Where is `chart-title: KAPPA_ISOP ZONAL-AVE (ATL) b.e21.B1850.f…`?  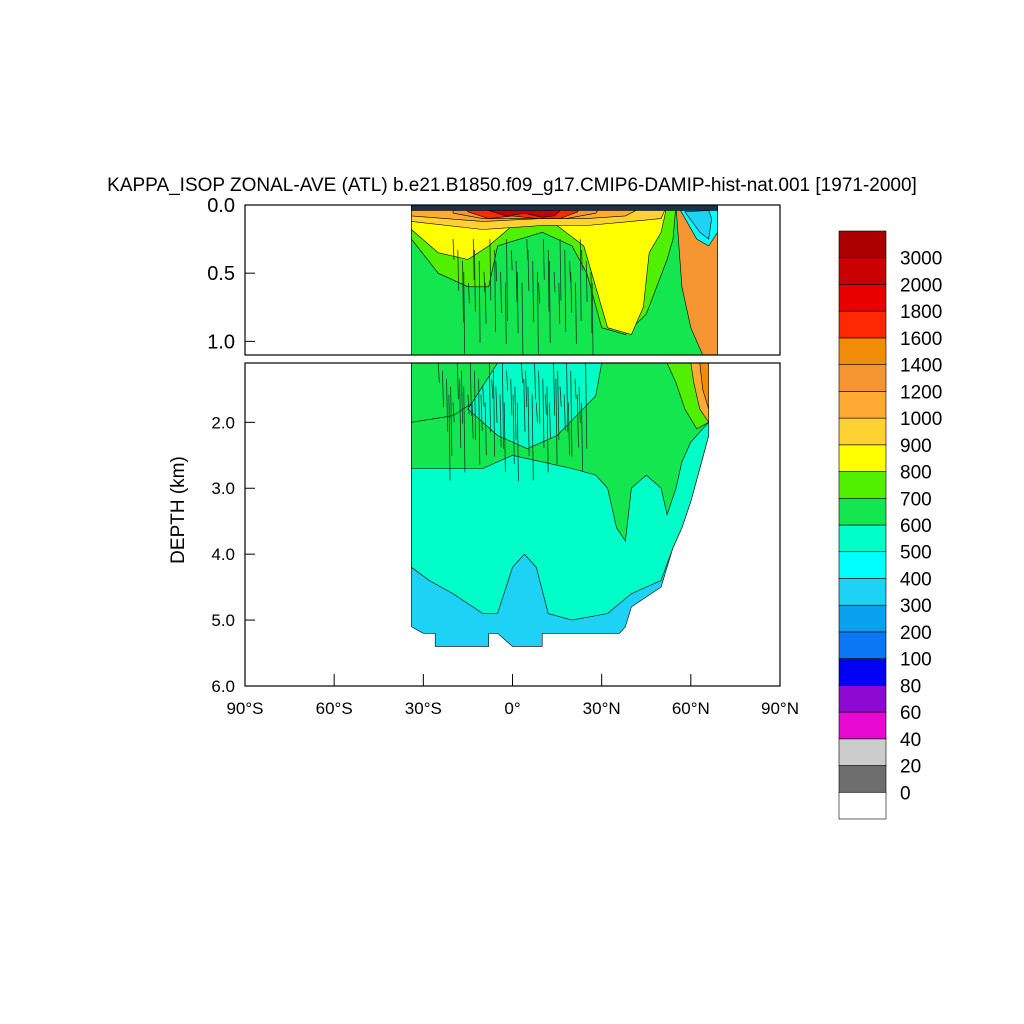
chart-title: KAPPA_ISOP ZONAL-AVE (ATL) b.e21.B1850.f… is located at coordinates (512, 185).